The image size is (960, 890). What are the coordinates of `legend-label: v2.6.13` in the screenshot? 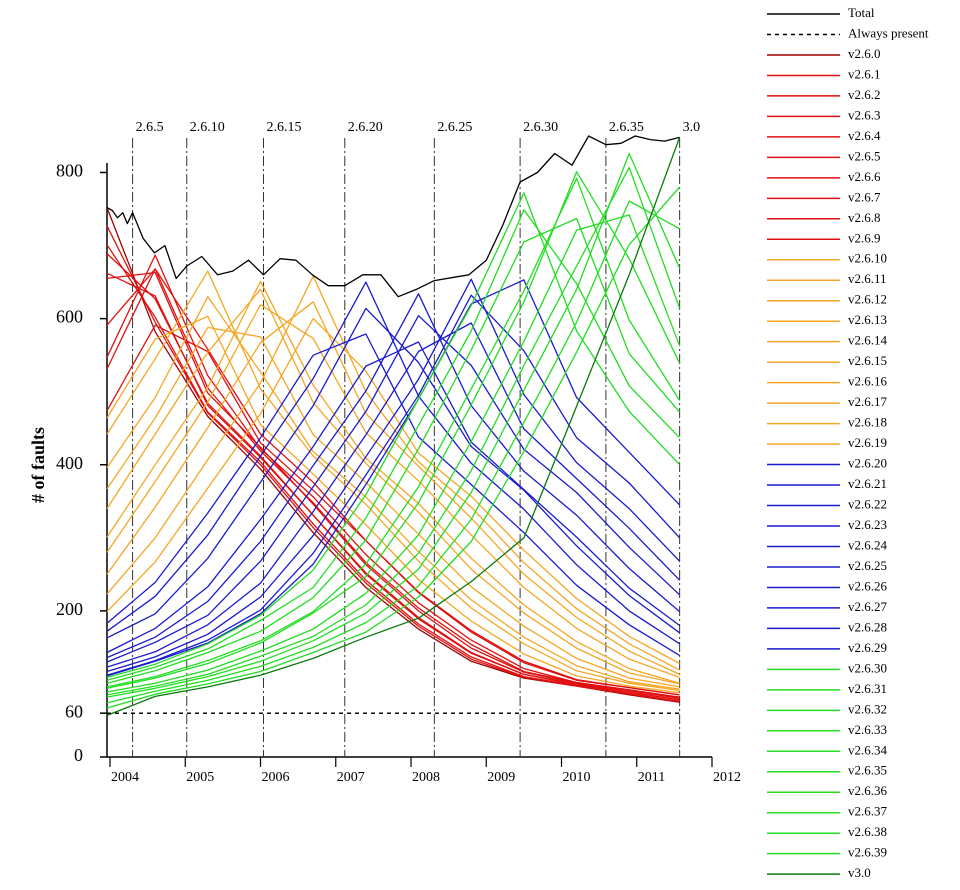 It's located at (867, 319).